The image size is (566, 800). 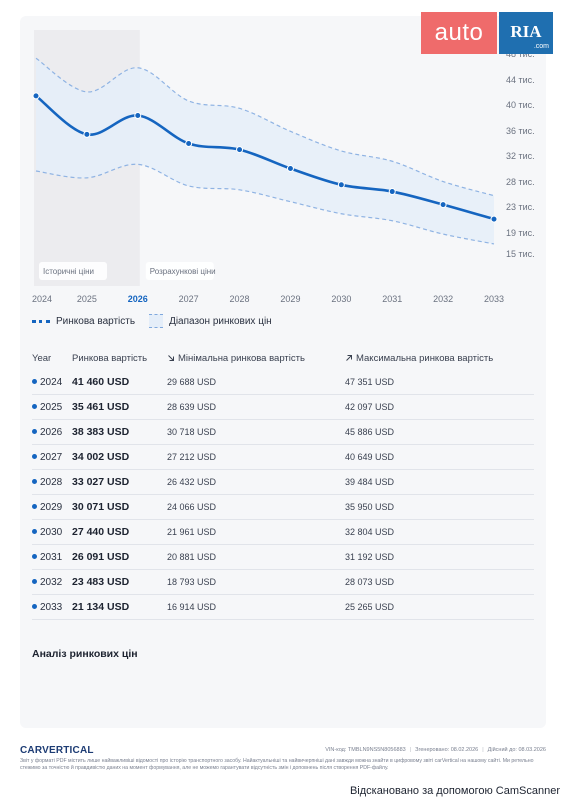 I want to click on y-tick-label: 44 тис., so click(x=520, y=80).